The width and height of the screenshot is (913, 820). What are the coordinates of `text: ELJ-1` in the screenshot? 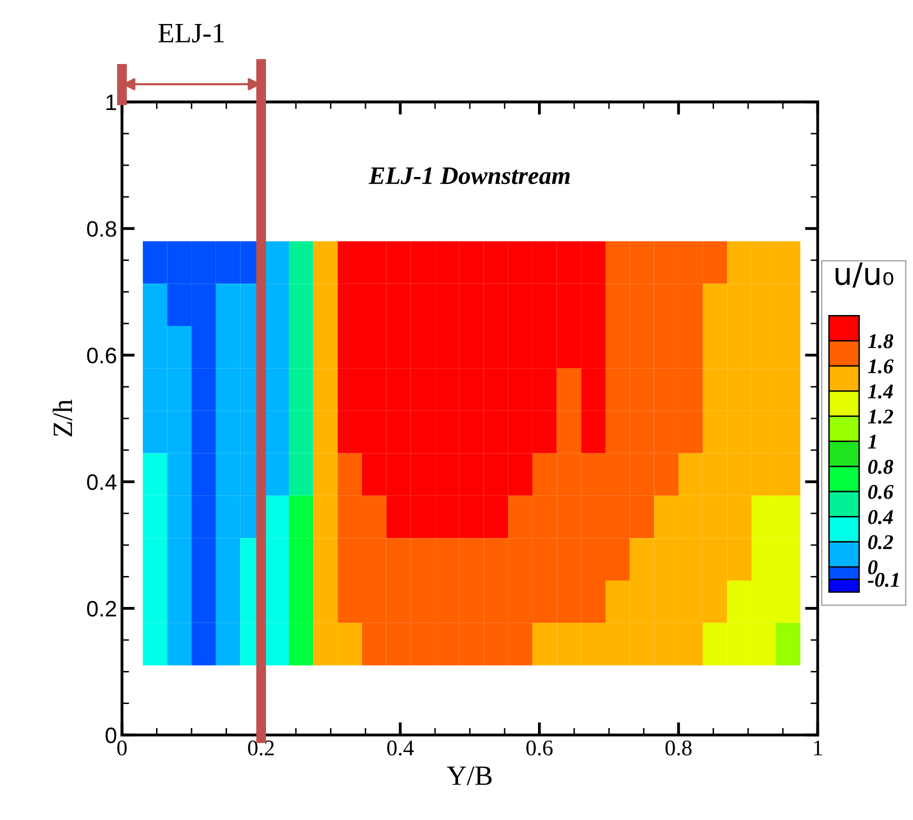 It's located at (191, 33).